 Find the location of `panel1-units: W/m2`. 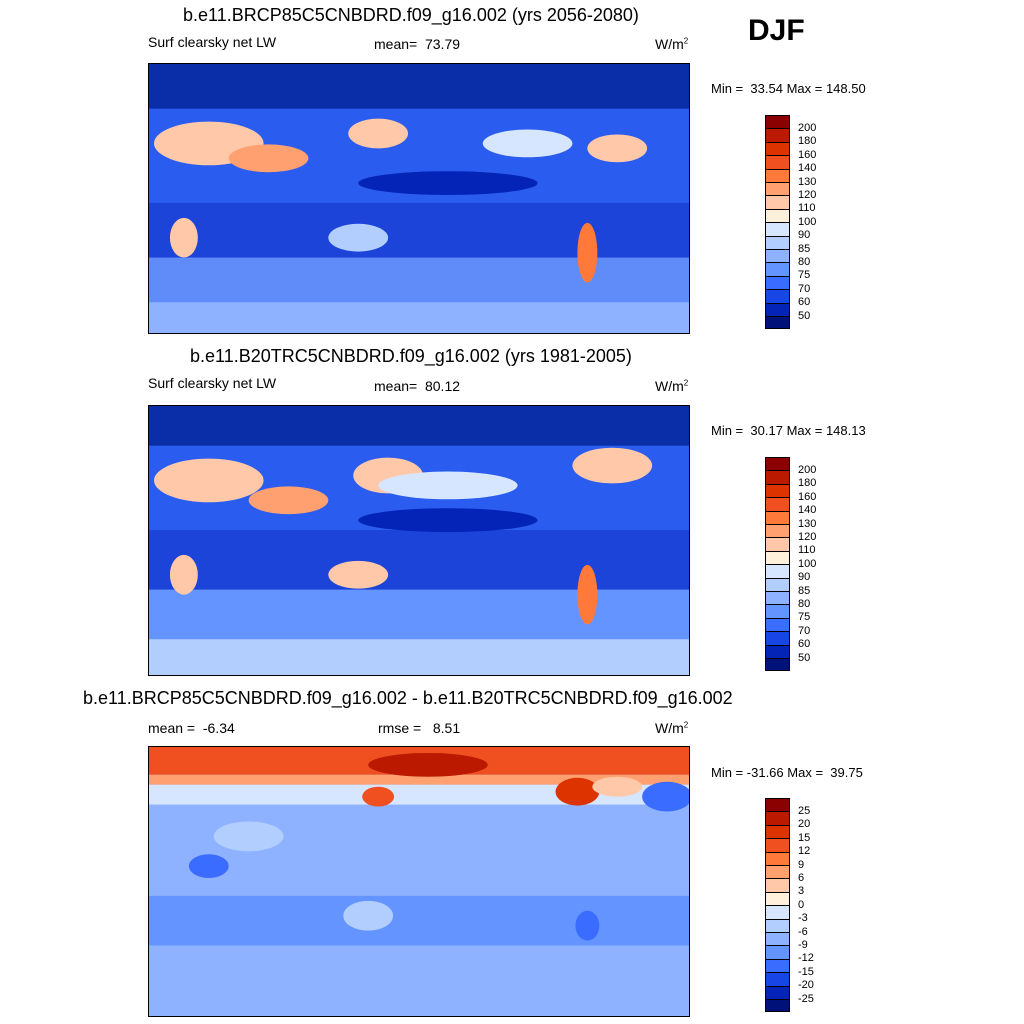

panel1-units: W/m2 is located at coordinates (672, 44).